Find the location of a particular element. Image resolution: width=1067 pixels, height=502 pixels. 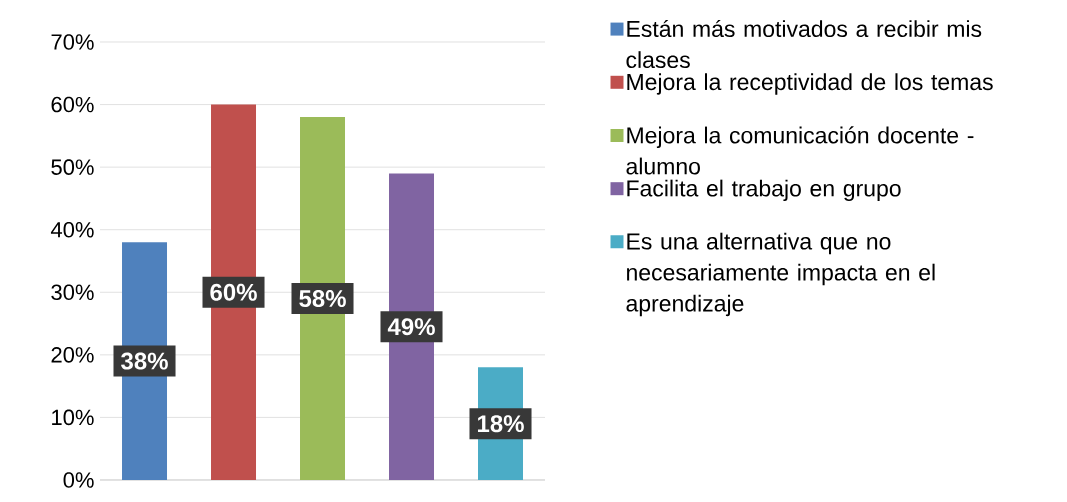

legend-label: Mejora la receptividad de los temas is located at coordinates (810, 84).